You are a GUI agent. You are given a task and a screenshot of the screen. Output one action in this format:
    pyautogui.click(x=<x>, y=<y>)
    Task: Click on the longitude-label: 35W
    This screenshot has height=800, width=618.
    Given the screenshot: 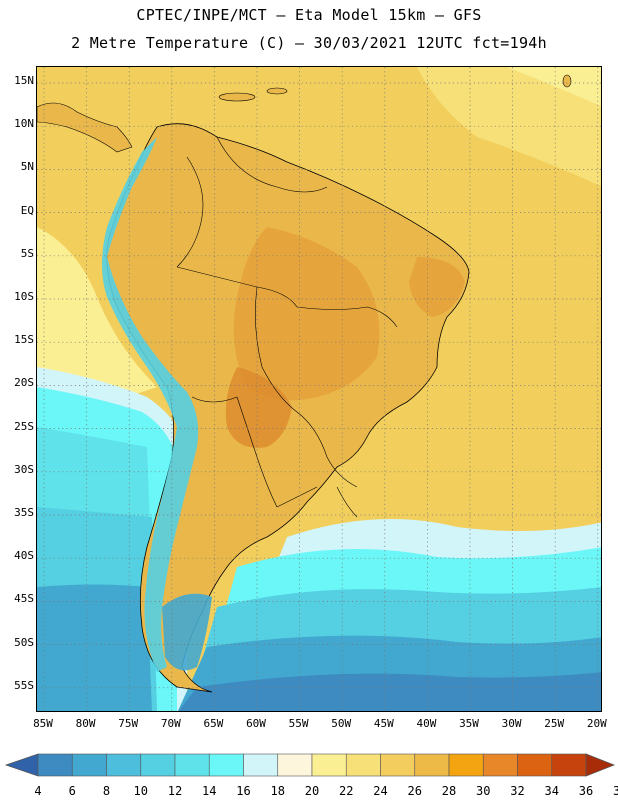 What is the action you would take?
    pyautogui.click(x=469, y=723)
    